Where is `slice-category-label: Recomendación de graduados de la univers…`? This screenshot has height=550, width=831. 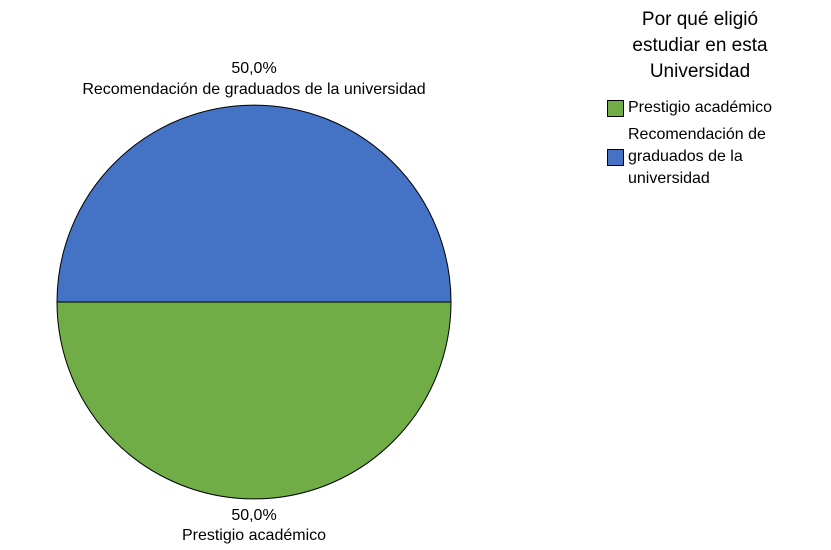 slice-category-label: Recomendación de graduados de la univers… is located at coordinates (253, 89).